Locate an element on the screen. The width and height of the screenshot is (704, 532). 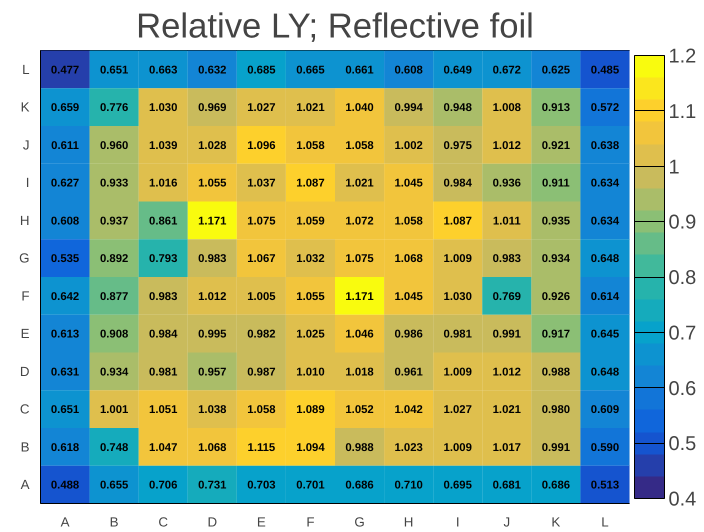
data-label: 1.008 is located at coordinates (506, 108).